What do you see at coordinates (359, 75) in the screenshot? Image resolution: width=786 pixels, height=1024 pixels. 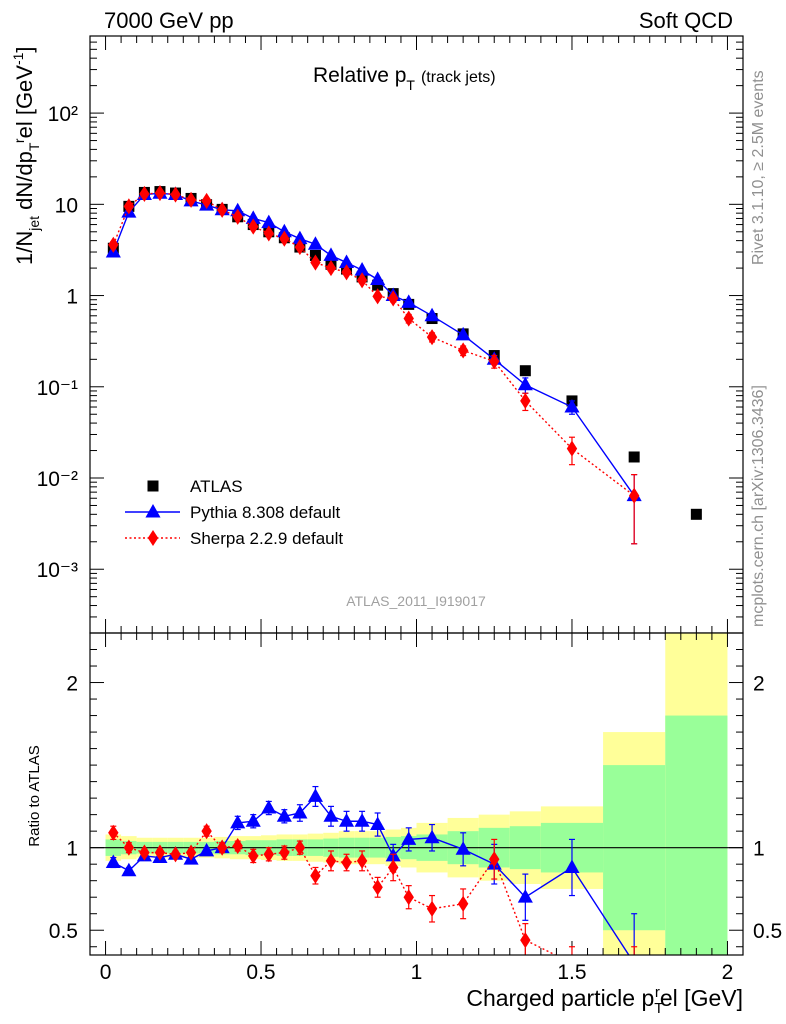 I see `title-main: Relative p` at bounding box center [359, 75].